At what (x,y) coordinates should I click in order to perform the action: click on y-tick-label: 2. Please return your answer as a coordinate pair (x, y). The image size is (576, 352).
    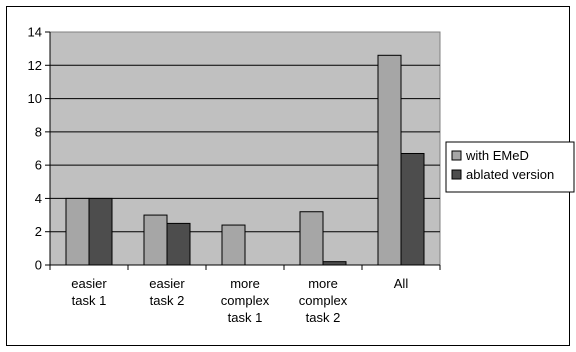
    Looking at the image, I should click on (38, 231).